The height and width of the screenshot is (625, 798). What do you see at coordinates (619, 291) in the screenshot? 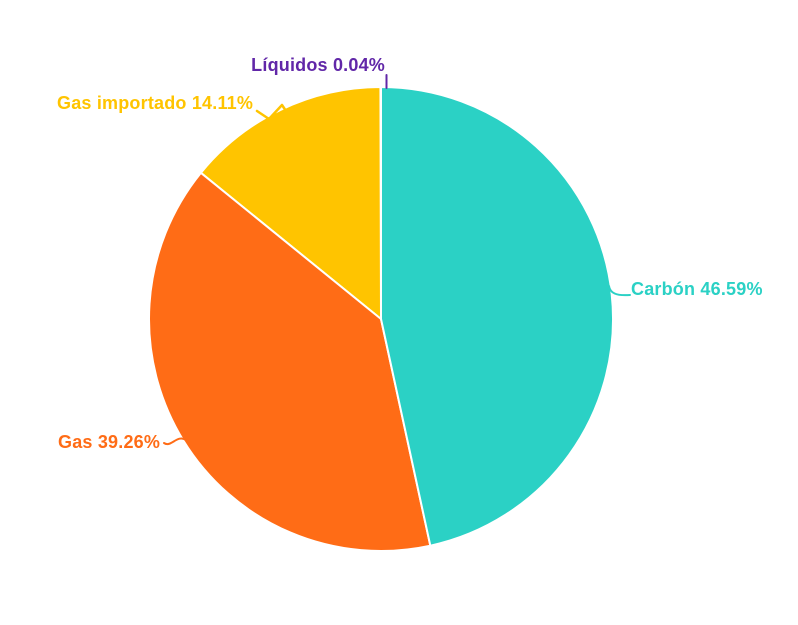
I see `callout-line-carbon` at bounding box center [619, 291].